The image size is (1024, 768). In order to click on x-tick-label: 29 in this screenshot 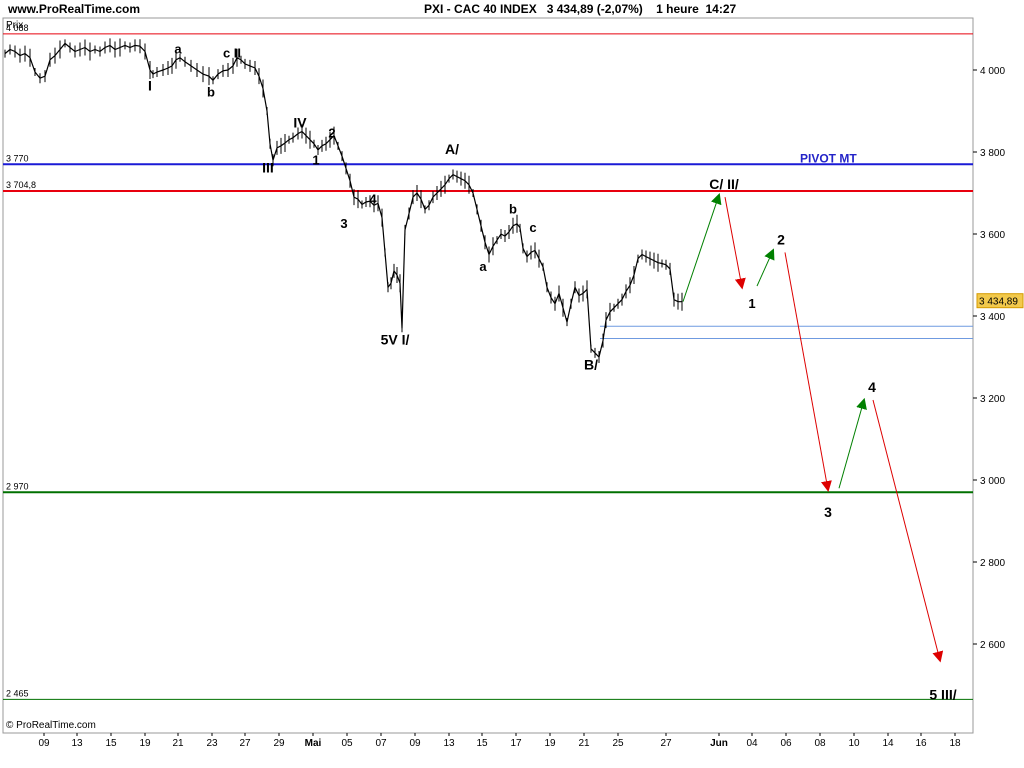, I will do `click(279, 743)`.